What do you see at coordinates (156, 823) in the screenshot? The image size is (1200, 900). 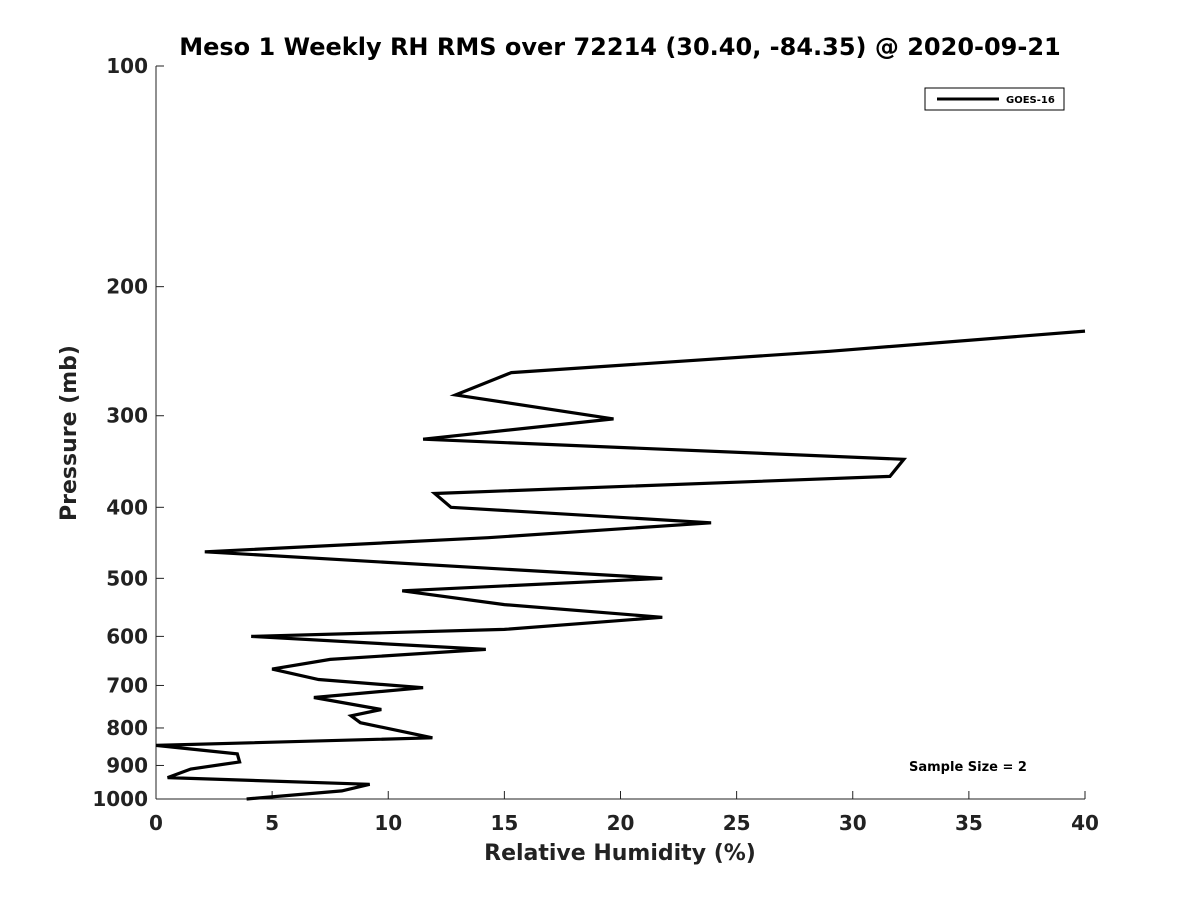 I see `x-tick-label: 0` at bounding box center [156, 823].